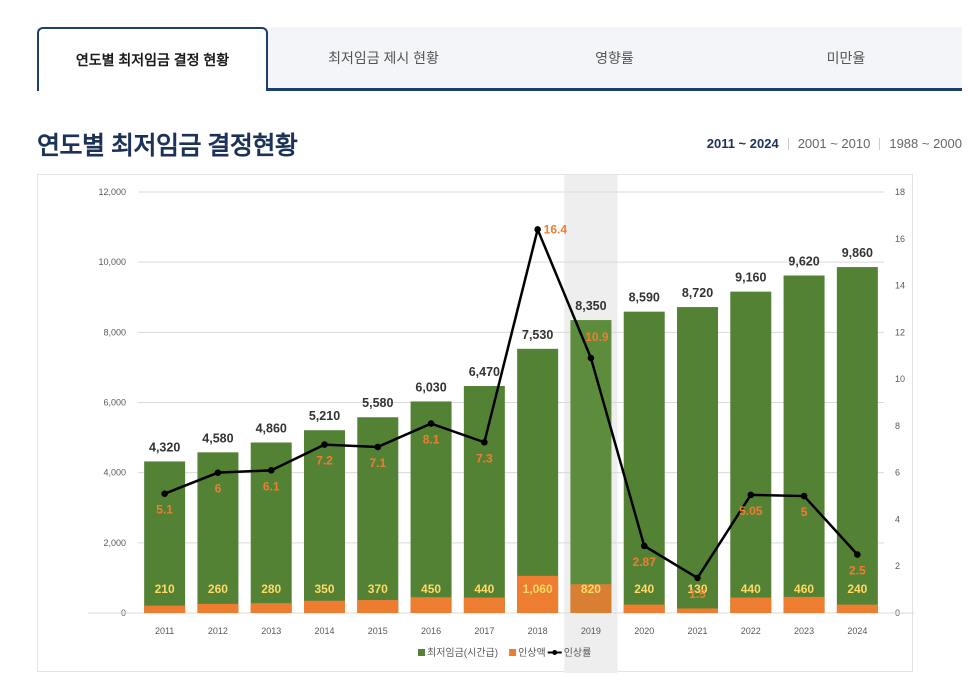 Image resolution: width=968 pixels, height=685 pixels. Describe the element at coordinates (857, 571) in the screenshot. I see `rate-value-label: 2.5` at that location.